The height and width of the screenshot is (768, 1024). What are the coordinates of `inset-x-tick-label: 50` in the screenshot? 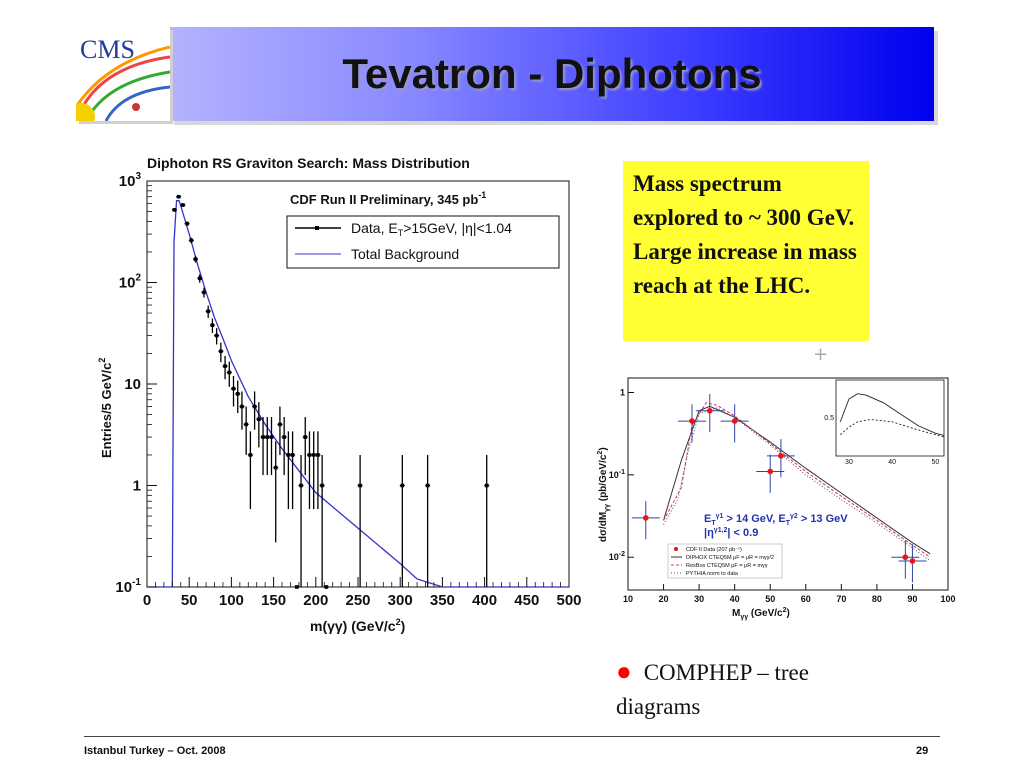 It's located at (935, 462).